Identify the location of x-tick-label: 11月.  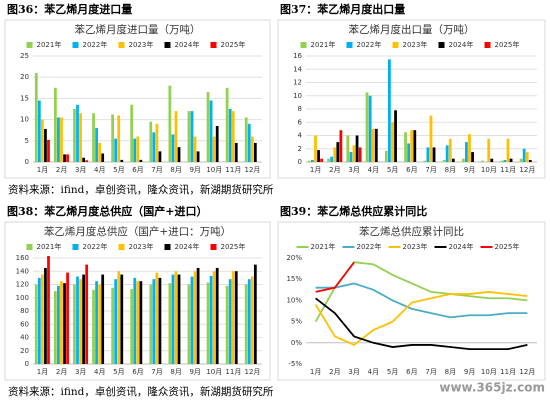
(508, 170).